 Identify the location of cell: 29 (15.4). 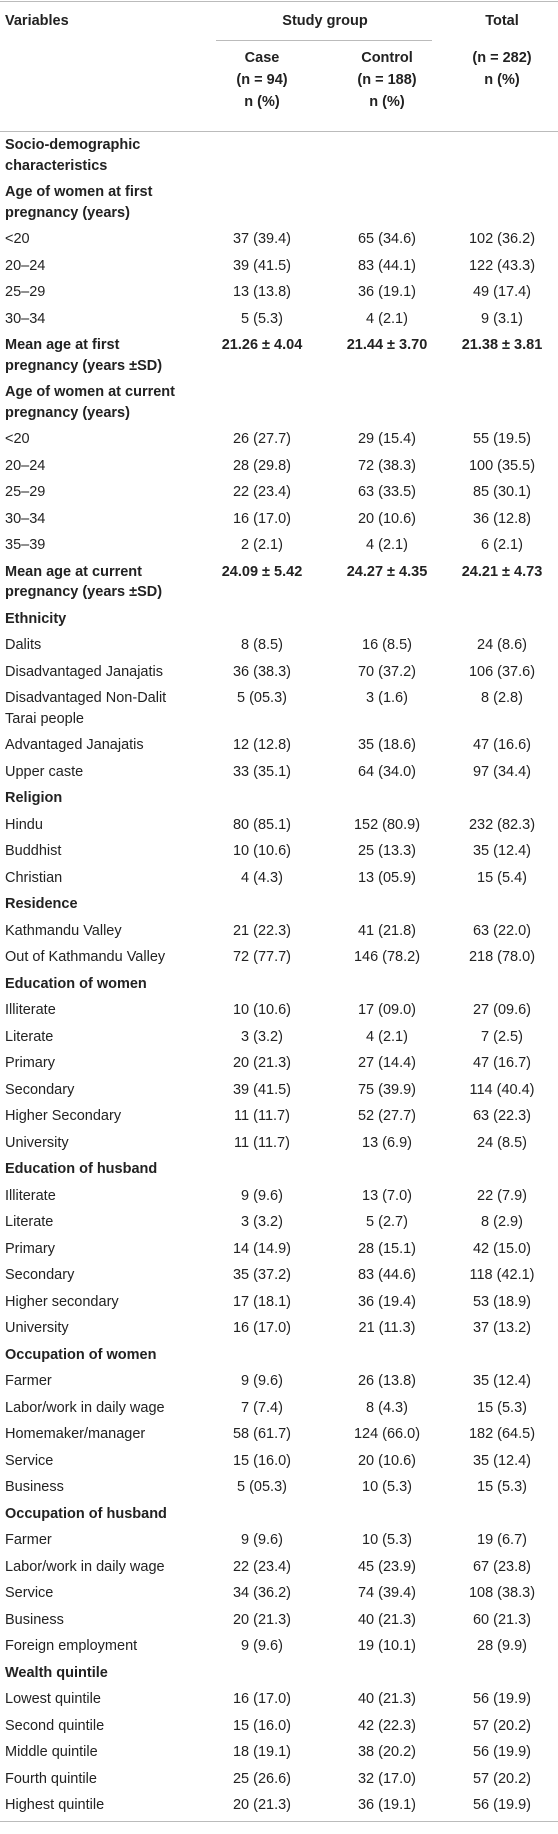
(387, 439).